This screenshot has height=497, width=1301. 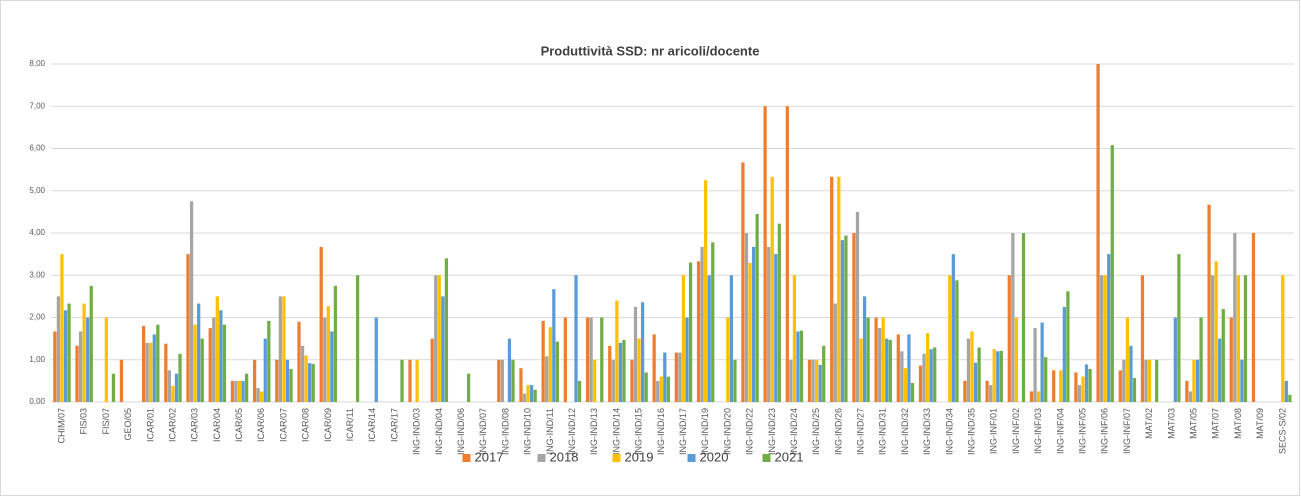 What do you see at coordinates (750, 431) in the screenshot?
I see `x-tick-label: ING-IND/22` at bounding box center [750, 431].